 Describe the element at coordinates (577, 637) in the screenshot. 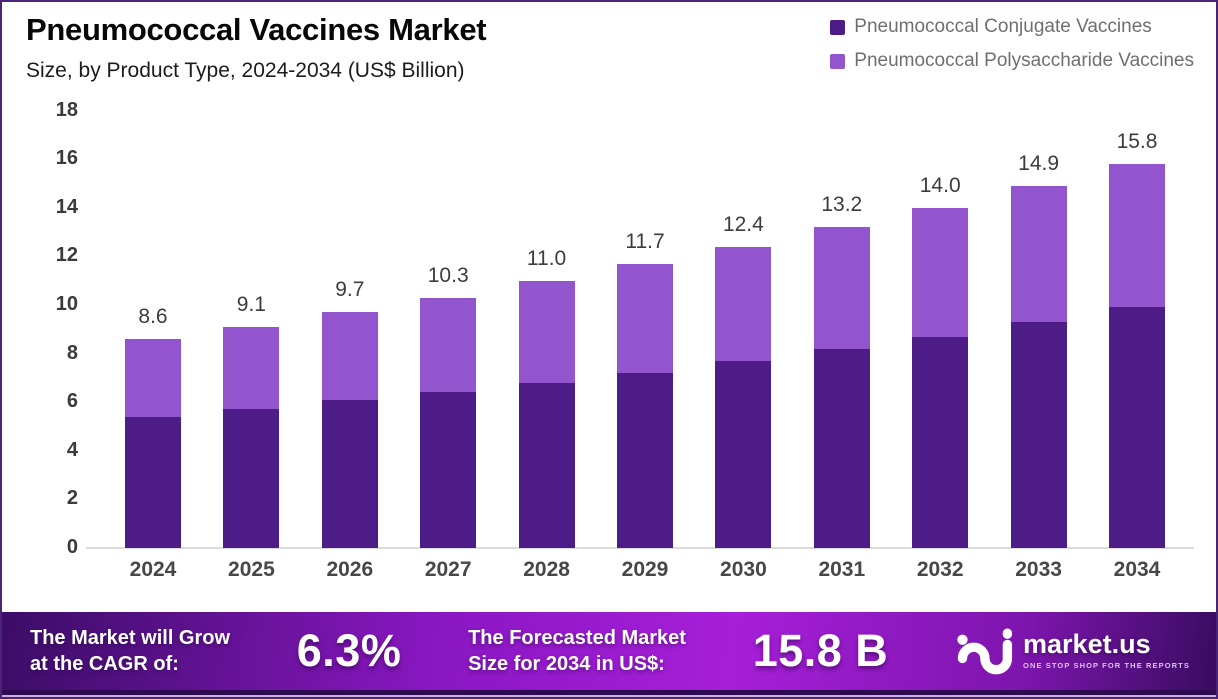

I see `forecast-label-line1: The Forecasted Market` at that location.